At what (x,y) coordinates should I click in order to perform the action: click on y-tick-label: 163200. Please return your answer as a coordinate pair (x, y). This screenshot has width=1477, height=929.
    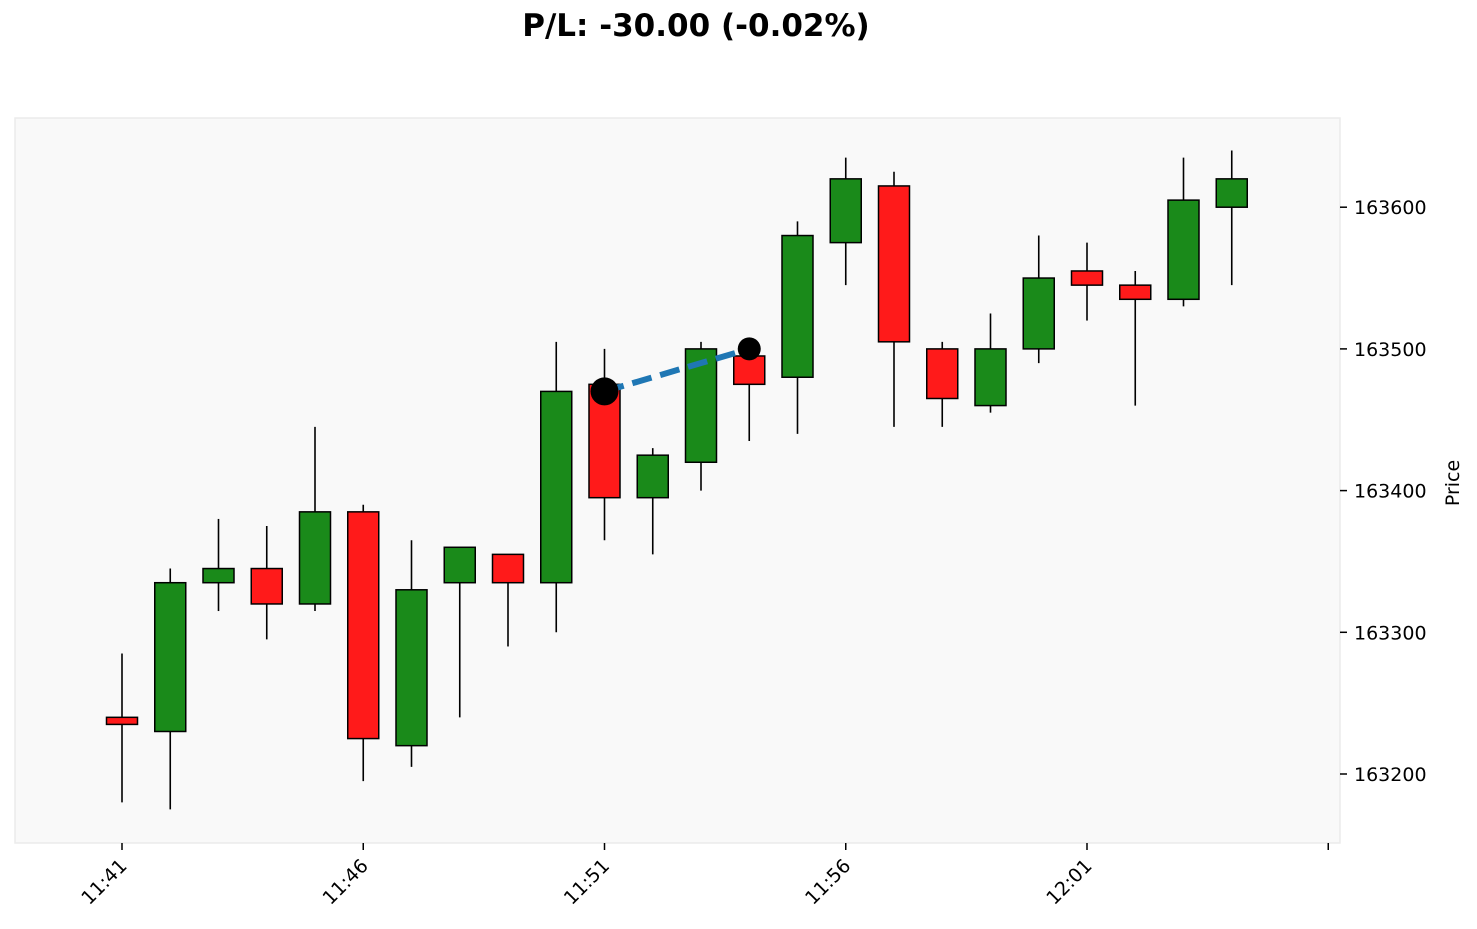
    Looking at the image, I should click on (1390, 775).